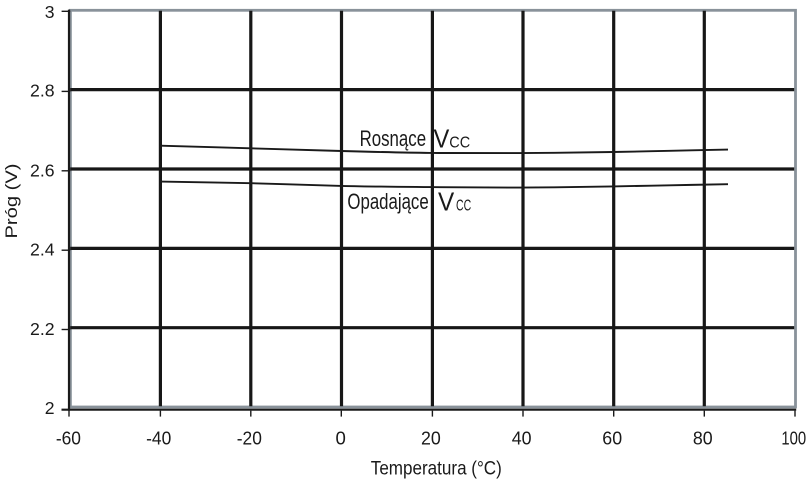 Image resolution: width=812 pixels, height=481 pixels. Describe the element at coordinates (158, 438) in the screenshot. I see `svg-text: -40` at that location.